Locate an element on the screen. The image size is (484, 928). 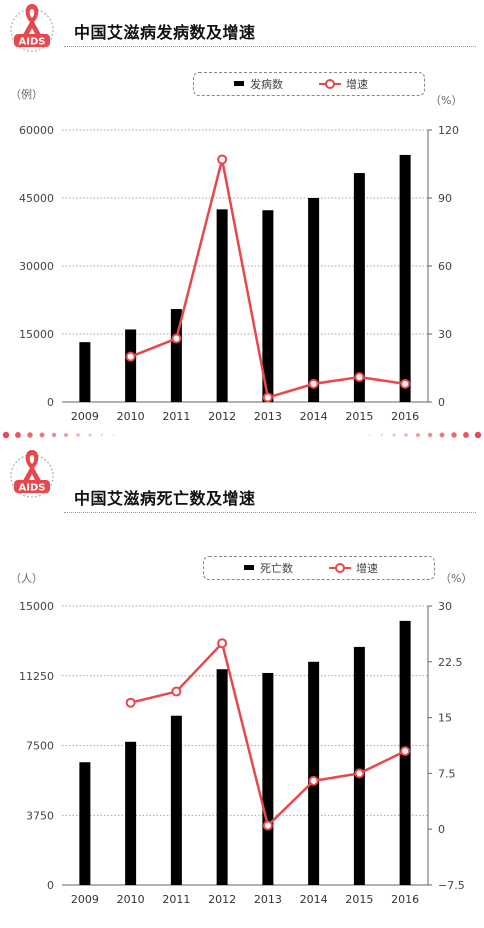
y-tick-label-right: 60 is located at coordinates (445, 266).